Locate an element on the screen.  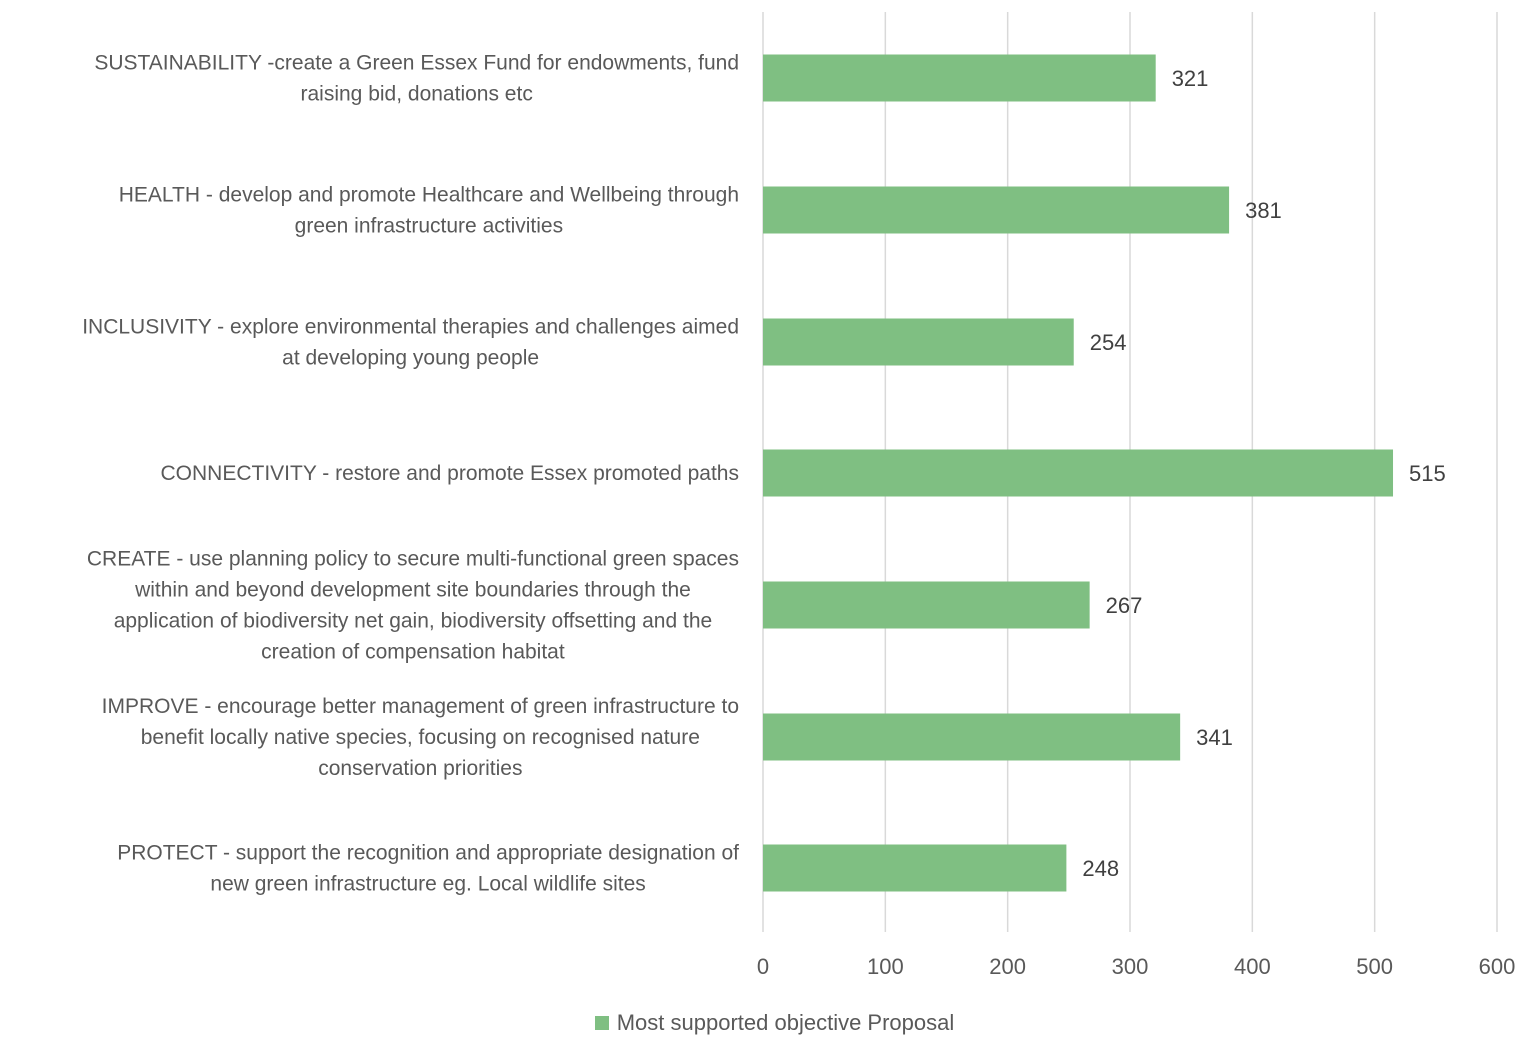
data-label-6: 248 is located at coordinates (1100, 868).